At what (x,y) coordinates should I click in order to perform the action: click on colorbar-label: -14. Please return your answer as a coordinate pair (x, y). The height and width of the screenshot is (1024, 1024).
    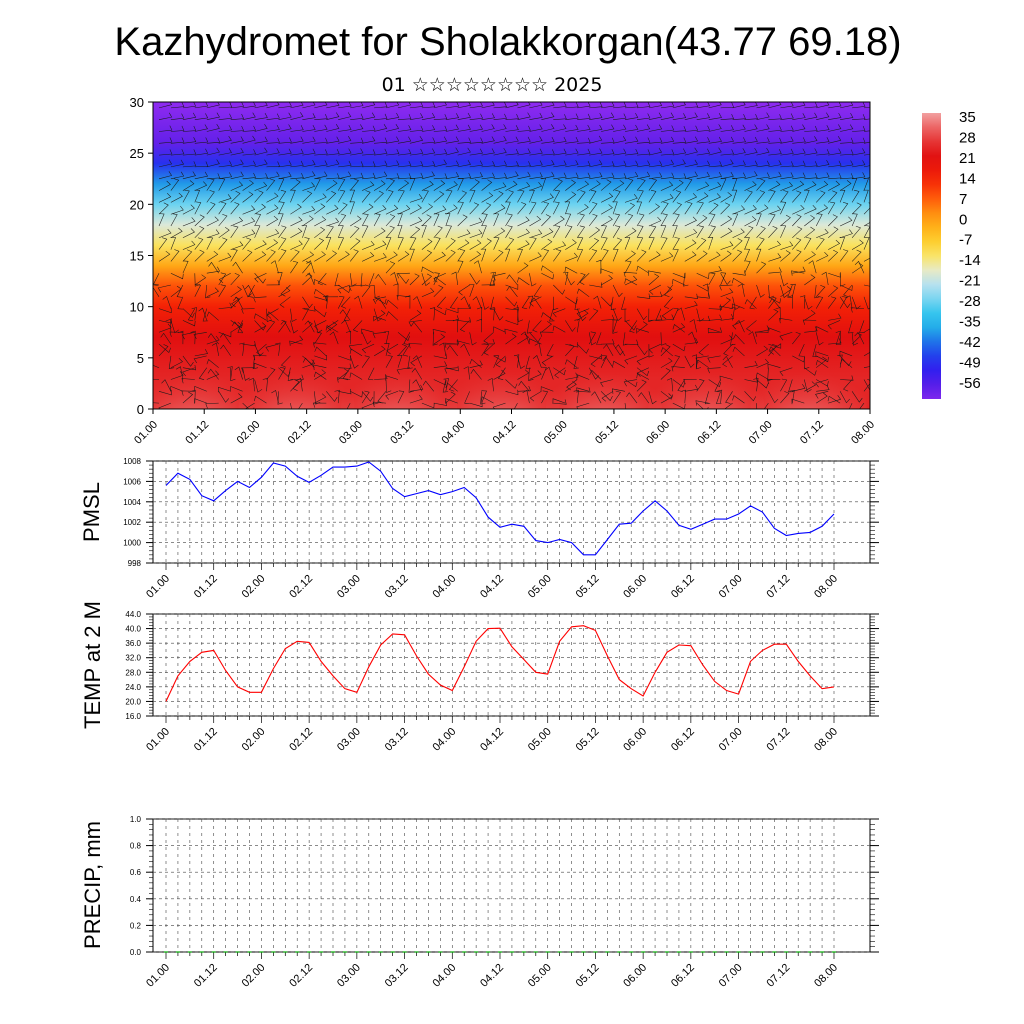
    Looking at the image, I should click on (970, 260).